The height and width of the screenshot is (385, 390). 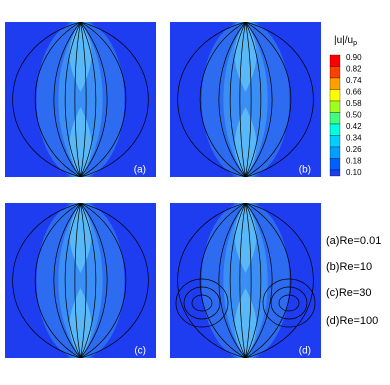 I want to click on legend-entry: (b)Re=10, so click(x=349, y=267).